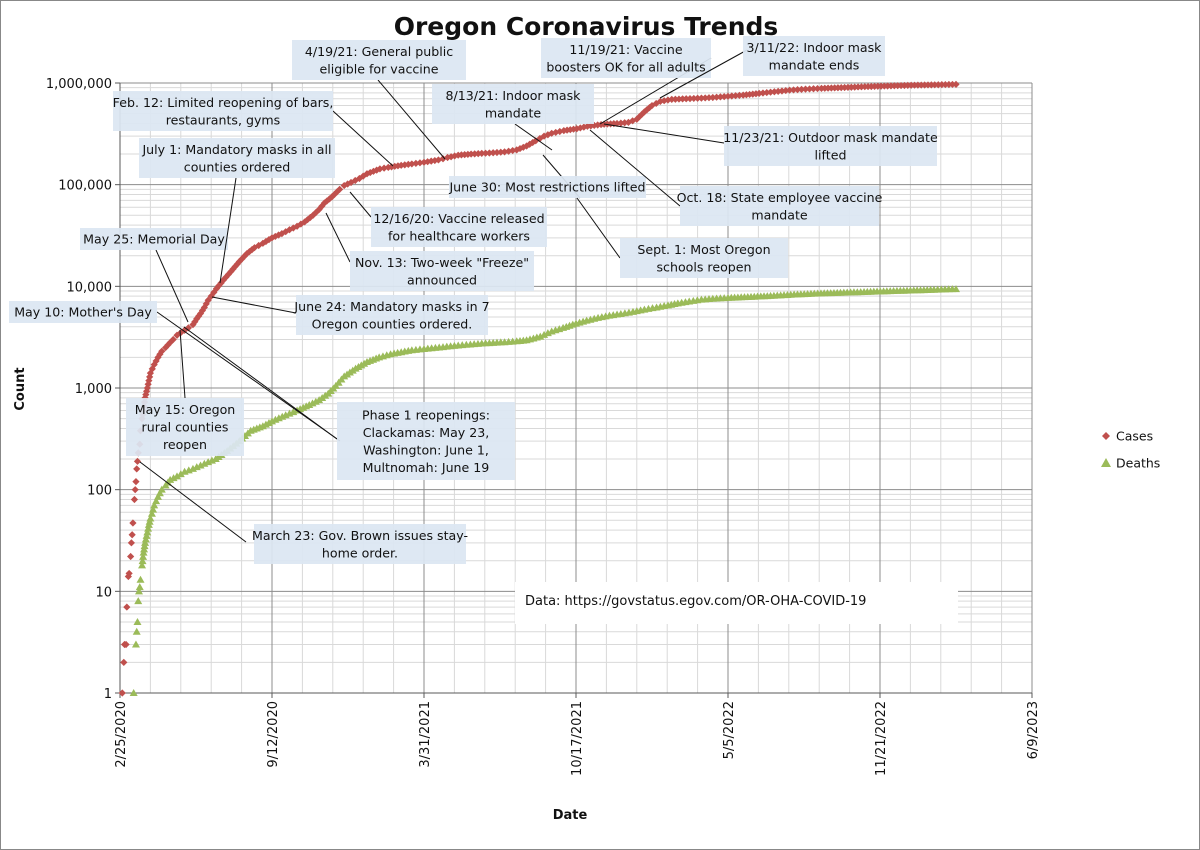  What do you see at coordinates (185, 409) in the screenshot?
I see `annotation-text: May 15: Oregon` at bounding box center [185, 409].